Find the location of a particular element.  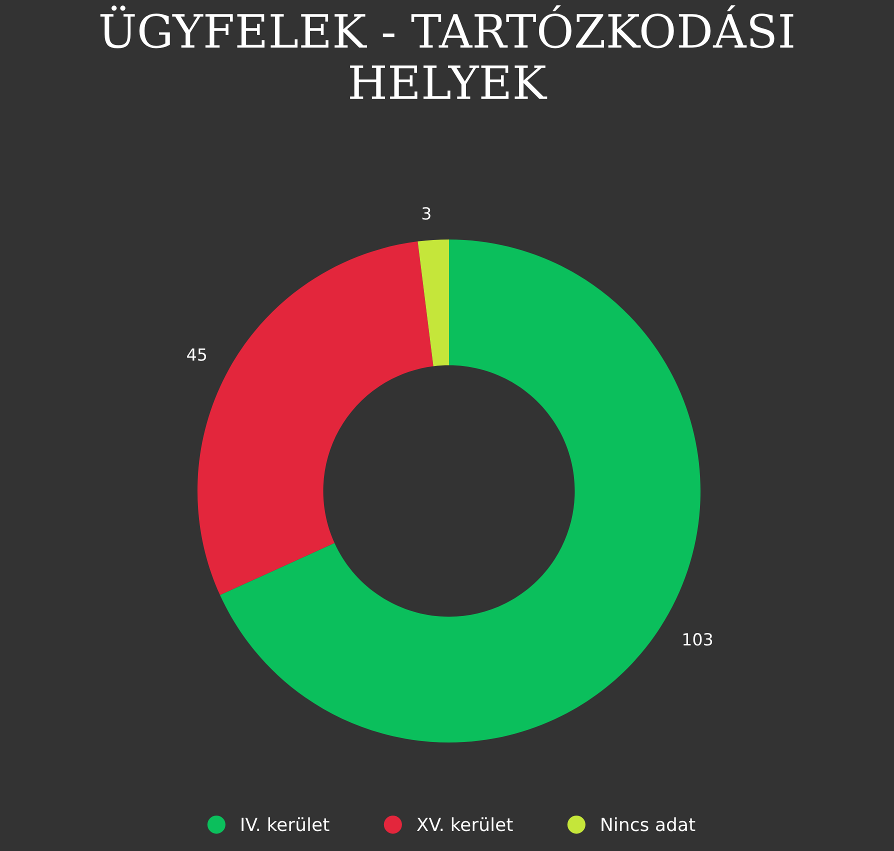

data-label: 3 is located at coordinates (426, 213).